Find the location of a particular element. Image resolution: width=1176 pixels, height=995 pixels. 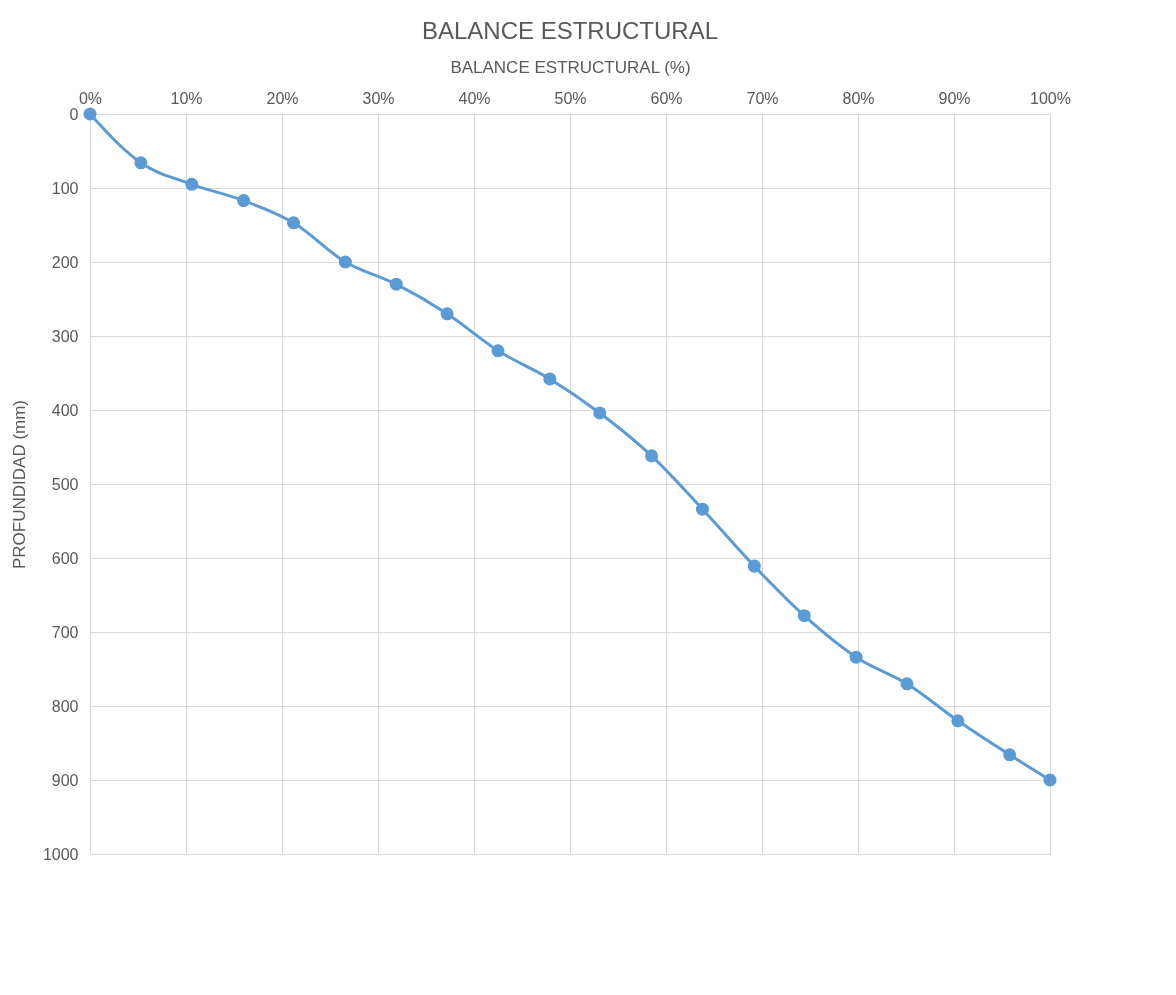

x-tick-label: 80% is located at coordinates (858, 98).